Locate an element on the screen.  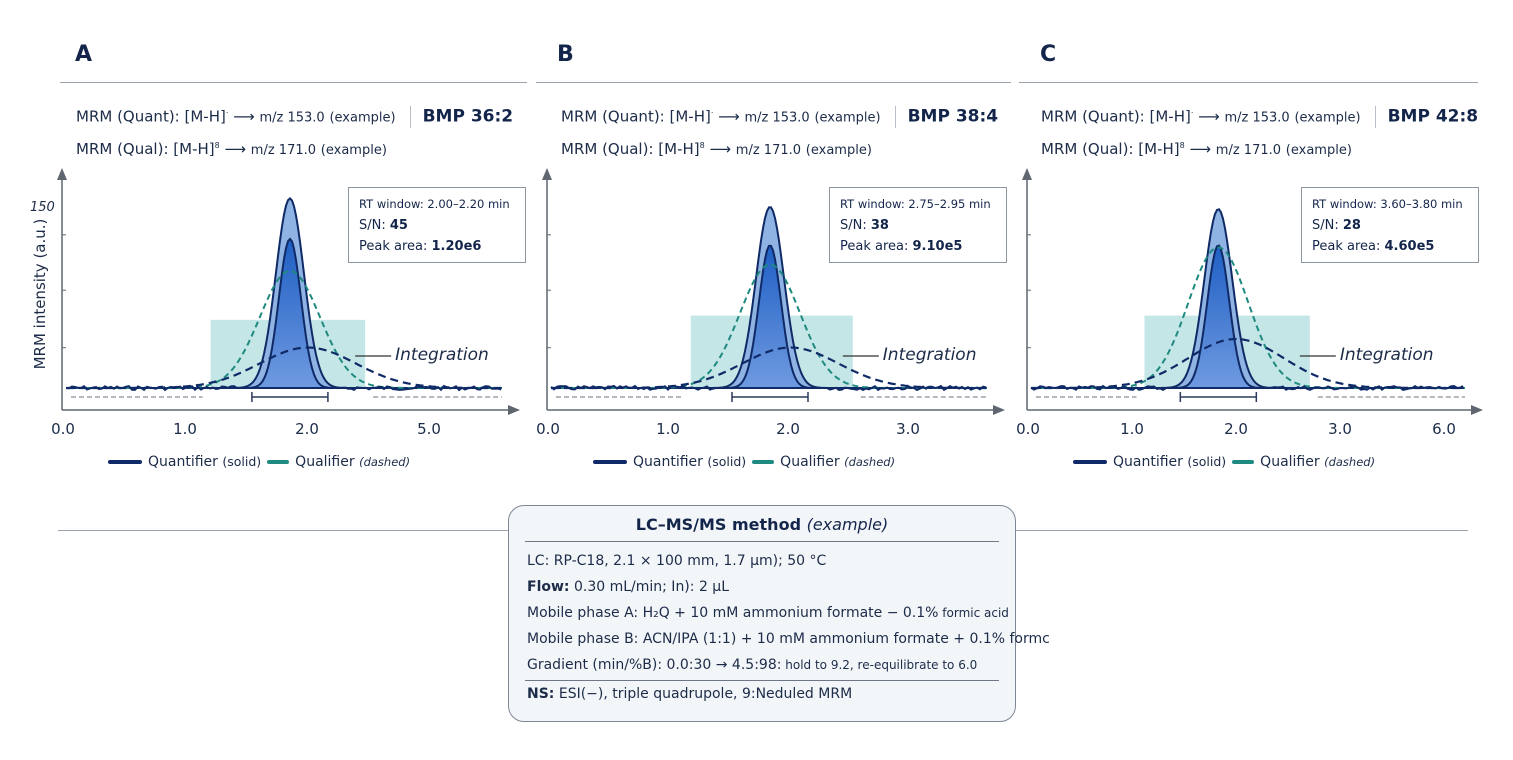
peak-area: Peak area: 1.20e6 is located at coordinates (420, 246).